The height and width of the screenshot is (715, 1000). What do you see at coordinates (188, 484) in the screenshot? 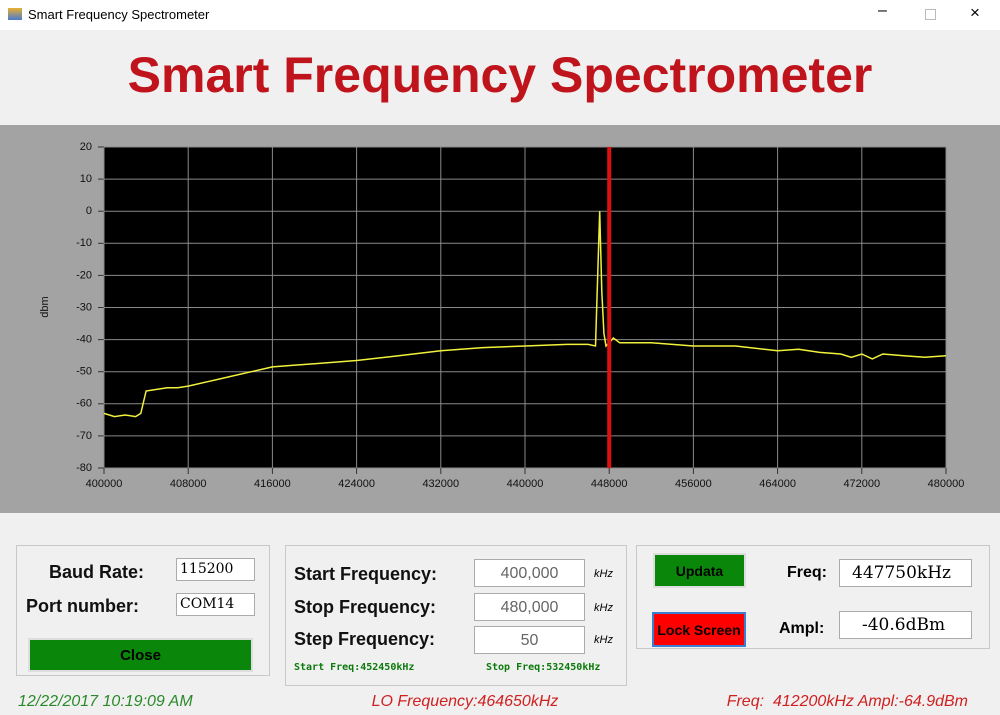
I see `x-tick-label: 408000` at bounding box center [188, 484].